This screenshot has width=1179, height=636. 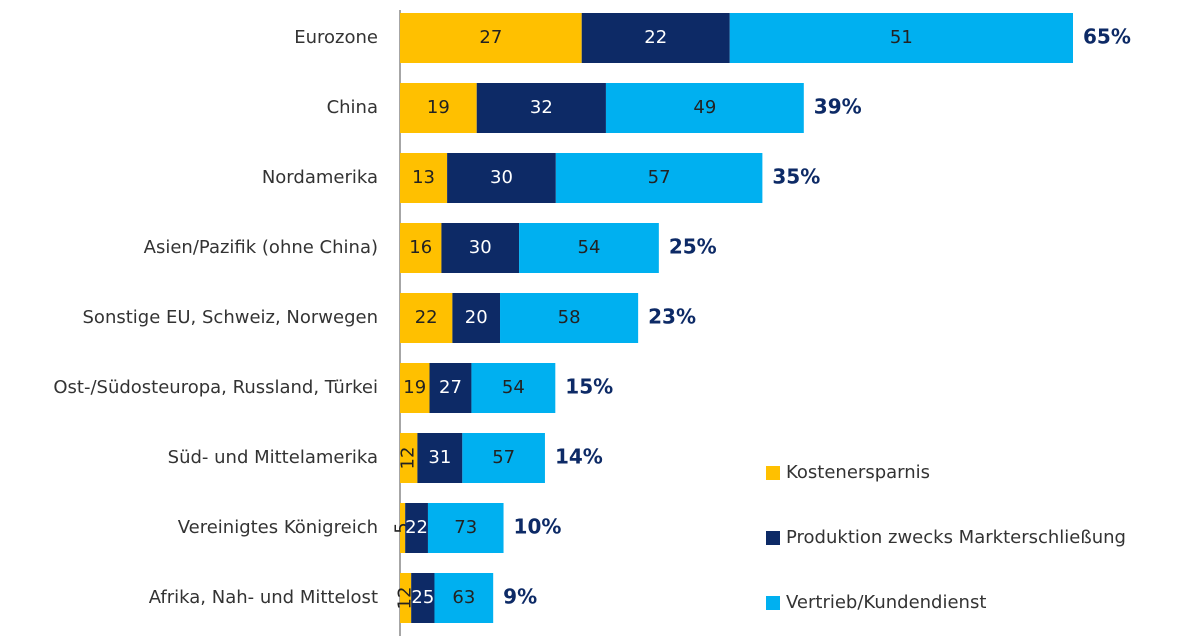 What do you see at coordinates (589, 387) in the screenshot?
I see `total-label: 15%` at bounding box center [589, 387].